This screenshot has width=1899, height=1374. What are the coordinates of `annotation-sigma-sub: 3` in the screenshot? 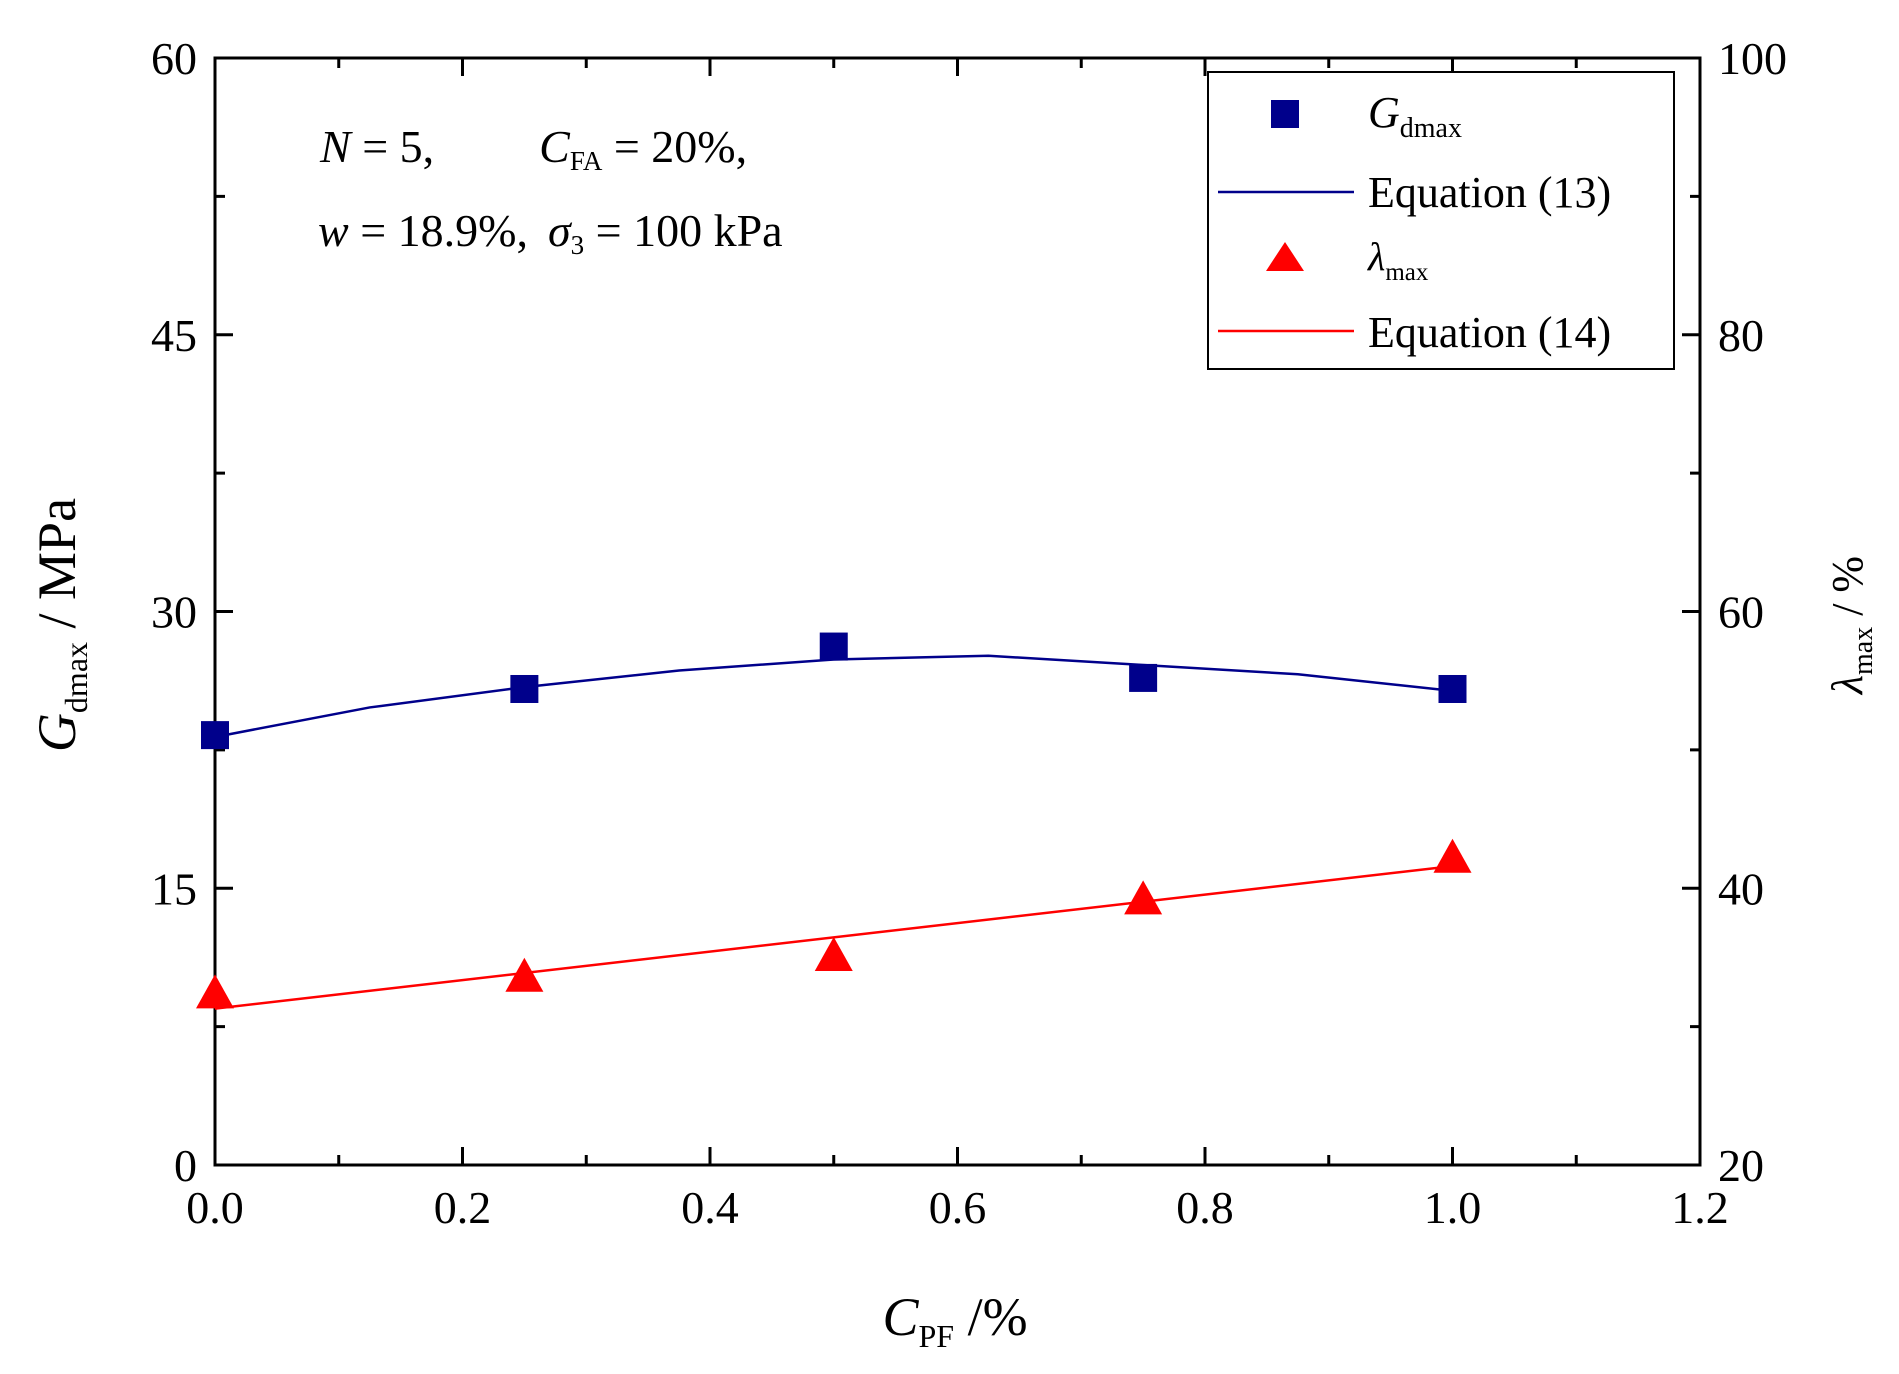 It's located at (578, 245).